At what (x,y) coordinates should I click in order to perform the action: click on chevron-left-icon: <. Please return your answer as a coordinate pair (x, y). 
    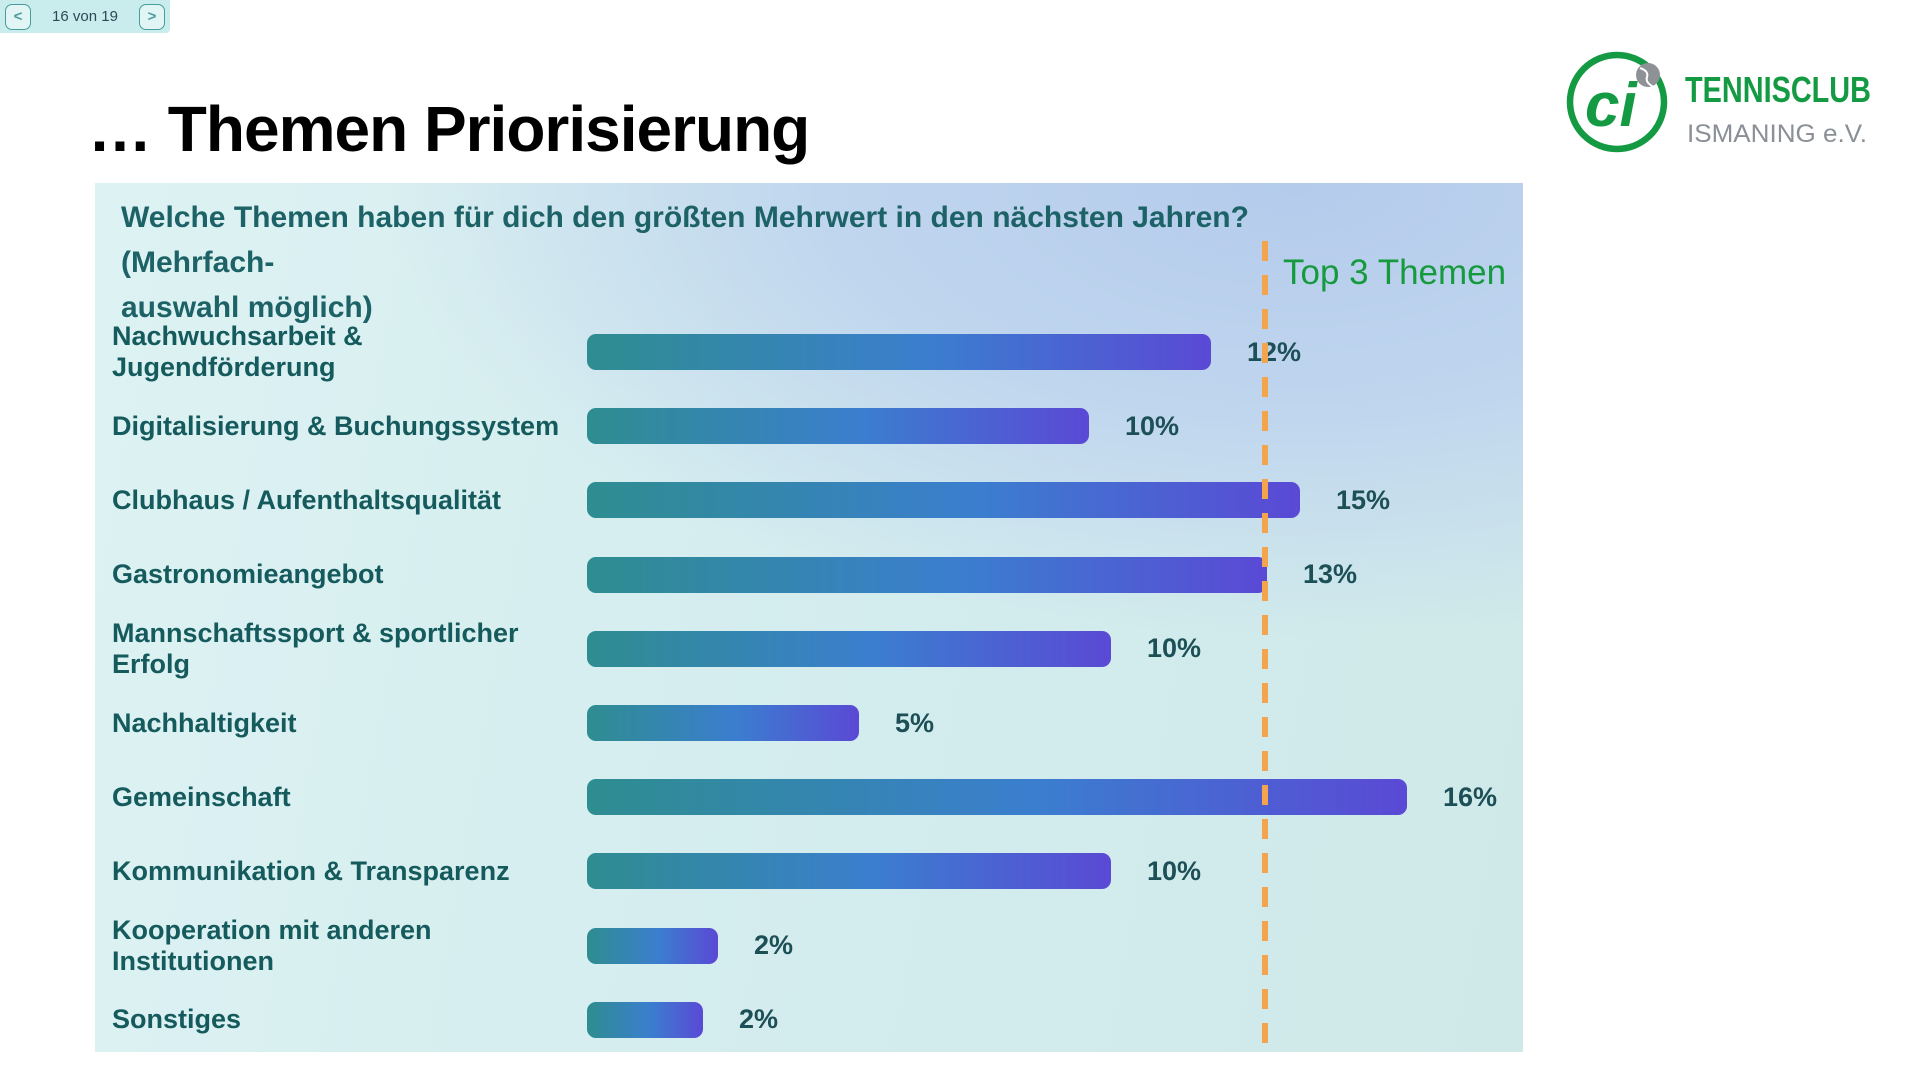
    Looking at the image, I should click on (18, 16).